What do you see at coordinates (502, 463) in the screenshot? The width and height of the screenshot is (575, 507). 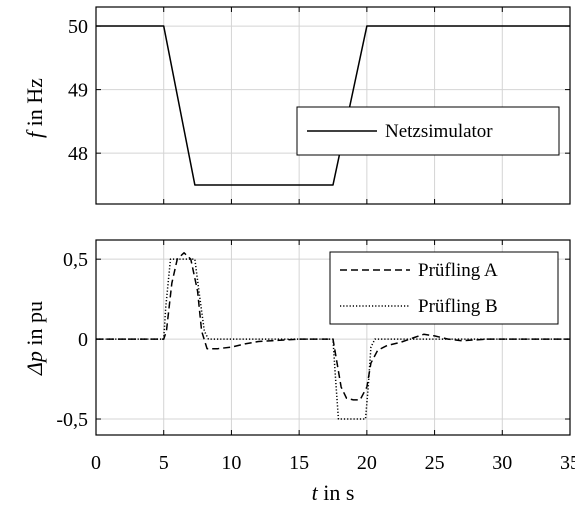 I see `bottom-xtick-label-6: 30` at bounding box center [502, 463].